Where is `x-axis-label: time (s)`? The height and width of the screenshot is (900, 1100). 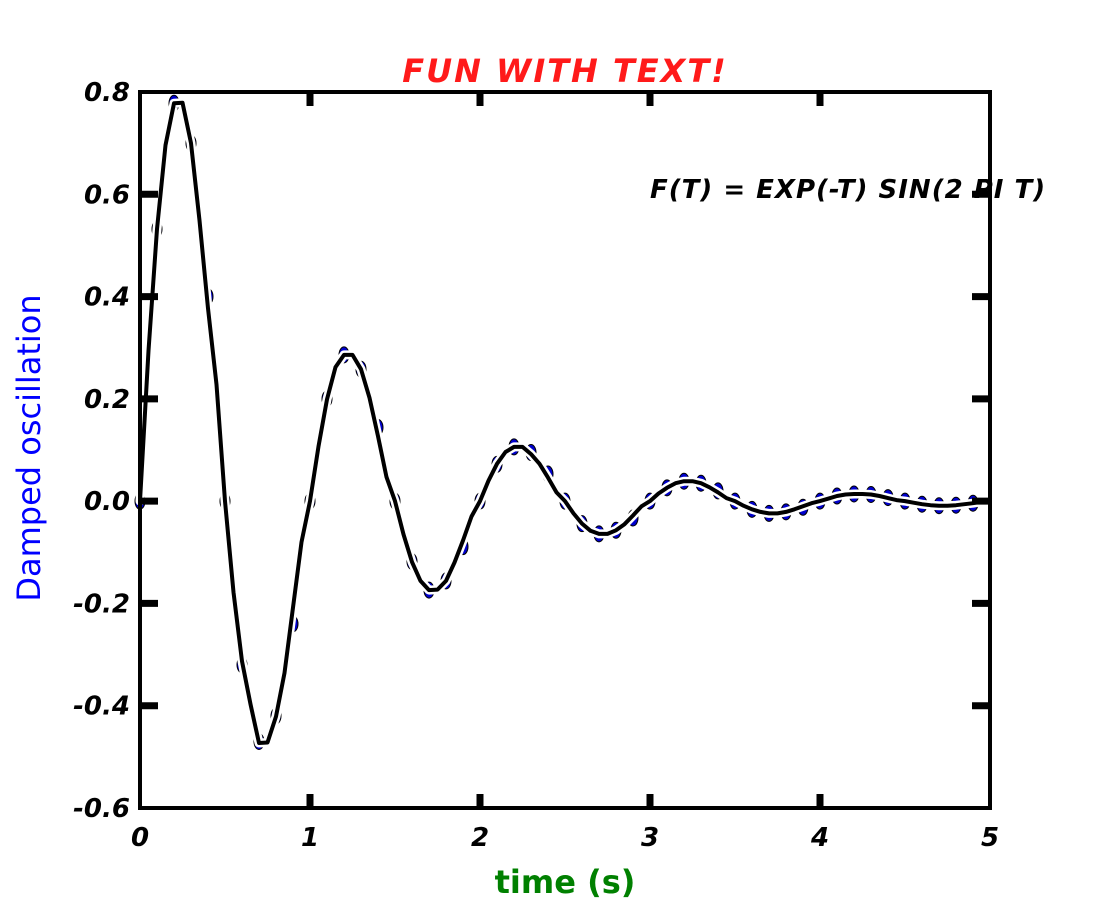 x-axis-label: time (s) is located at coordinates (565, 881).